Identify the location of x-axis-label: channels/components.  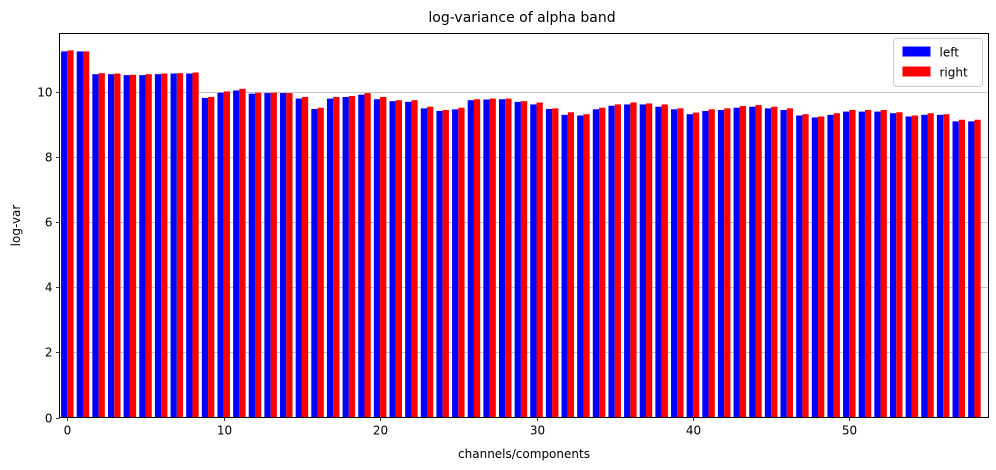
(524, 454).